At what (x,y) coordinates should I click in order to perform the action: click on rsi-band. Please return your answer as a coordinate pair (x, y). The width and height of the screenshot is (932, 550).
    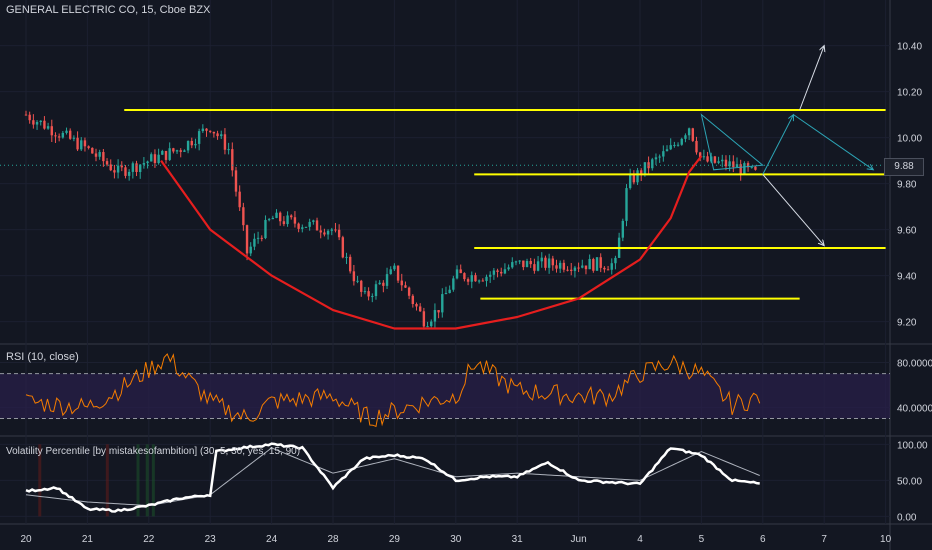
    Looking at the image, I should click on (445, 396).